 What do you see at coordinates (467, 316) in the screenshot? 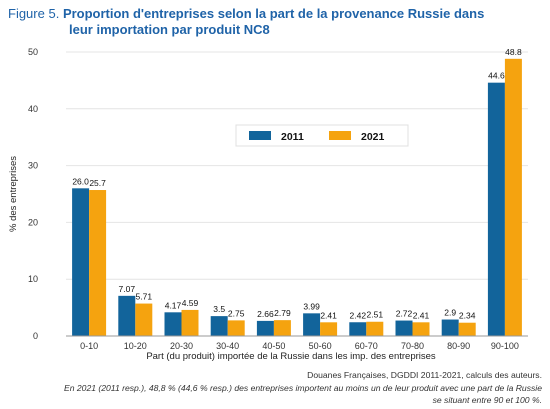
I see `data-label-2021-80-90: 2.34` at bounding box center [467, 316].